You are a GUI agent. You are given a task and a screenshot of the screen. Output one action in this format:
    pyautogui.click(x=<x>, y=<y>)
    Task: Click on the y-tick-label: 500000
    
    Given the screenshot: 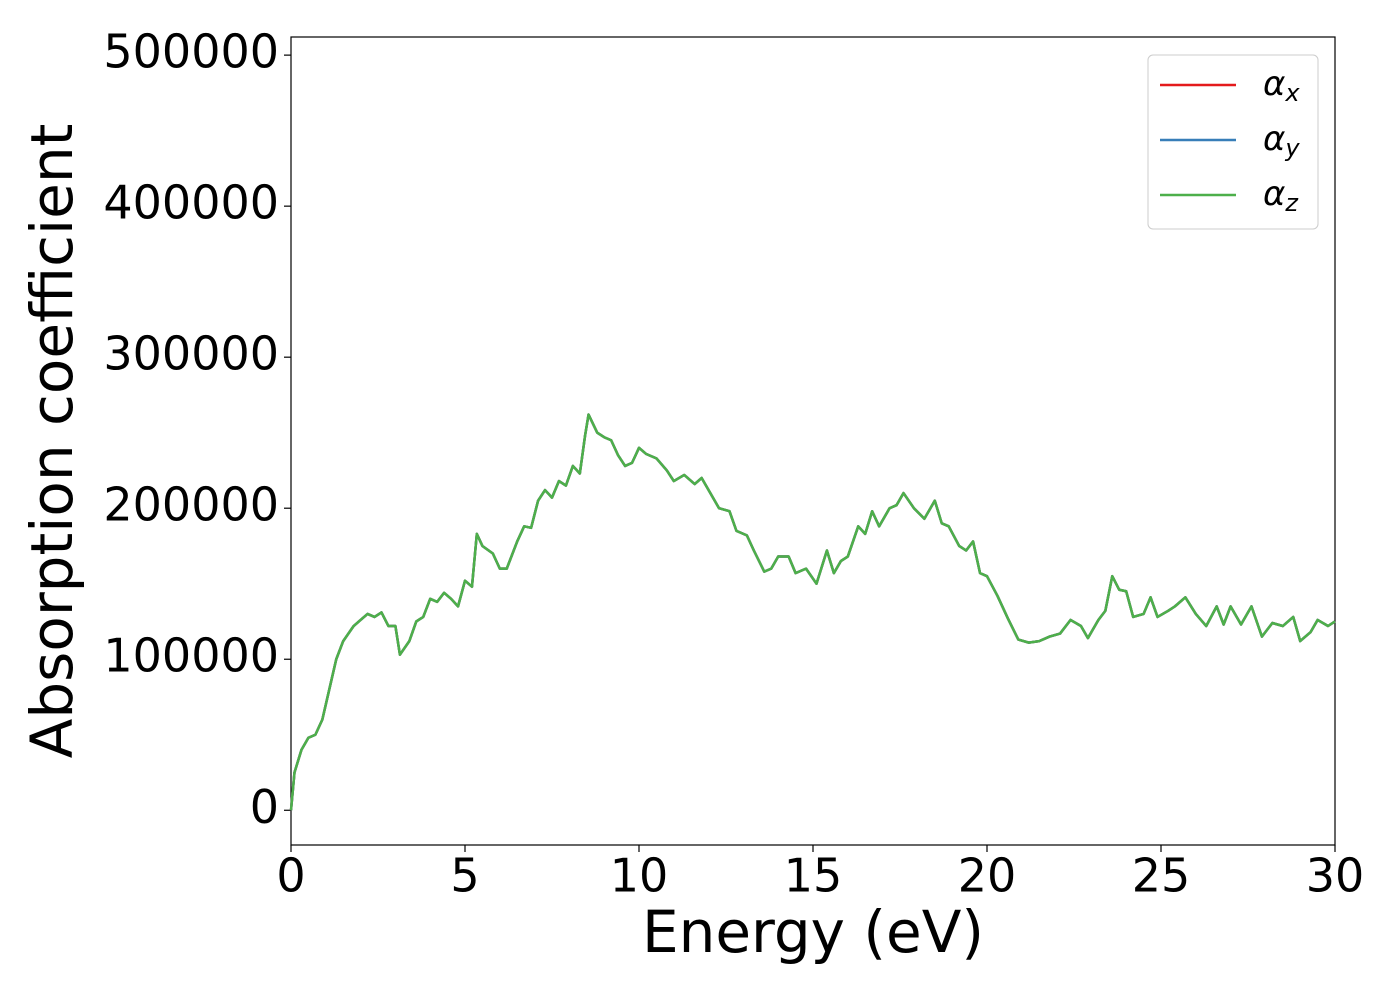 What is the action you would take?
    pyautogui.click(x=191, y=52)
    